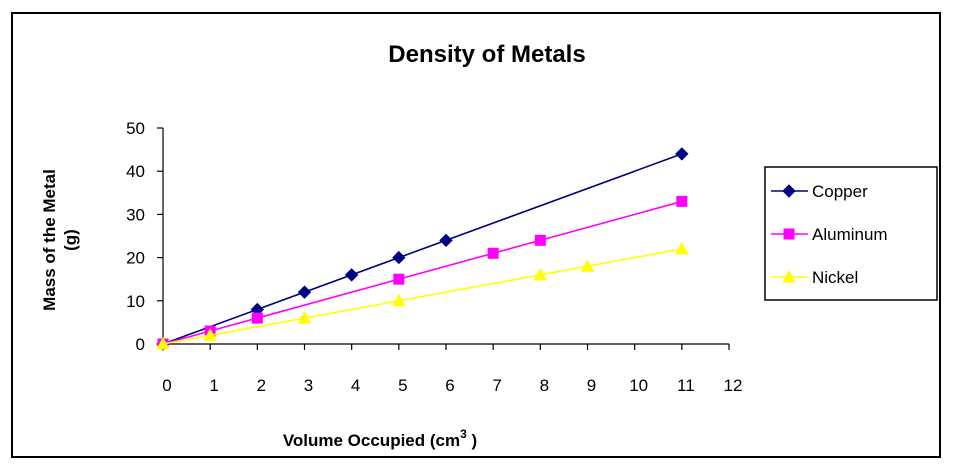 This screenshot has width=955, height=471. I want to click on nickel-line, so click(422, 296).